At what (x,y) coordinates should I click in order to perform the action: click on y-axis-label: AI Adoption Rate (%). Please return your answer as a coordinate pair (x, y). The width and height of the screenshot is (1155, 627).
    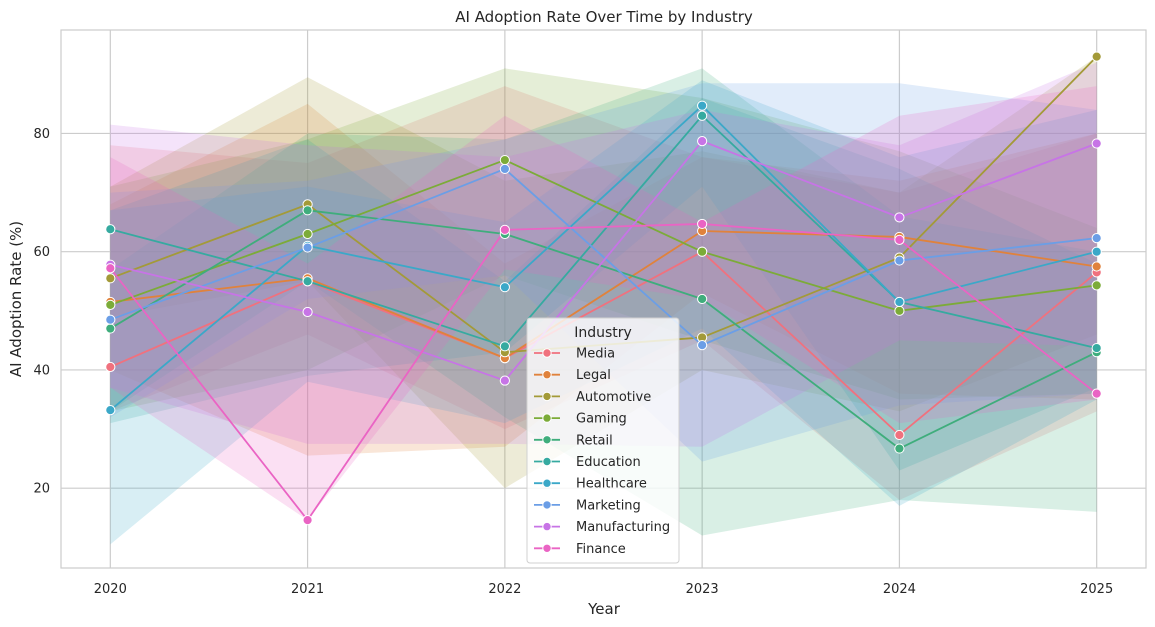
    Looking at the image, I should click on (16, 299).